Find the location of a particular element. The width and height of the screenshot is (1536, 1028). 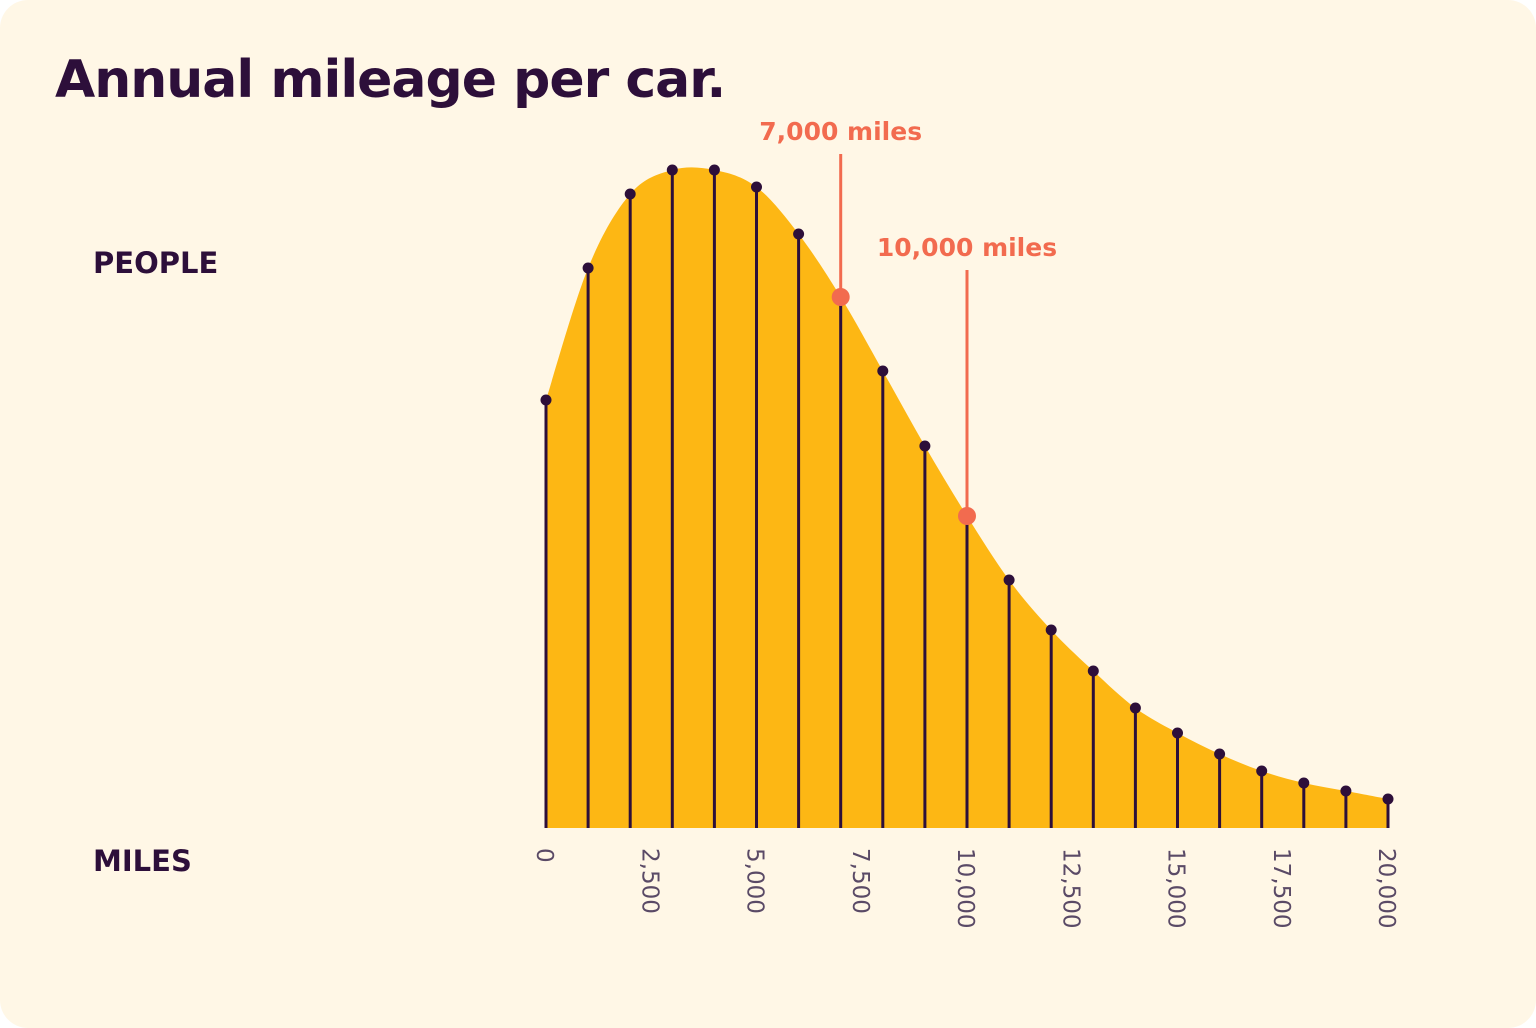

x-tick-label: 10,000 is located at coordinates (965, 888).